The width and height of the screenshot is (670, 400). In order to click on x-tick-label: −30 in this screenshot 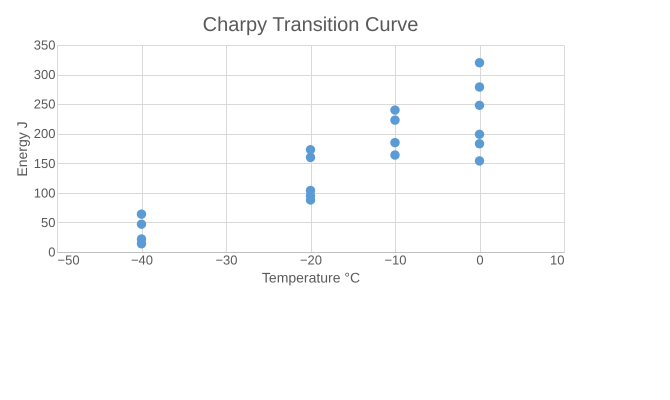, I will do `click(226, 260)`.